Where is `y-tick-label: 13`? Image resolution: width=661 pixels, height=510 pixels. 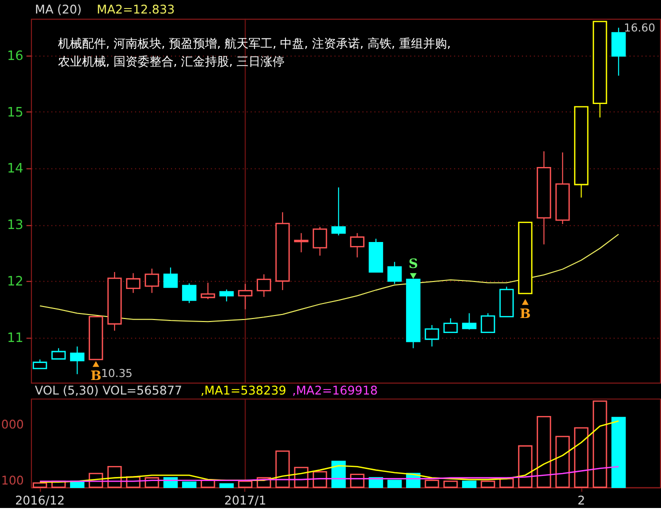 y-tick-label: 13 is located at coordinates (15, 226).